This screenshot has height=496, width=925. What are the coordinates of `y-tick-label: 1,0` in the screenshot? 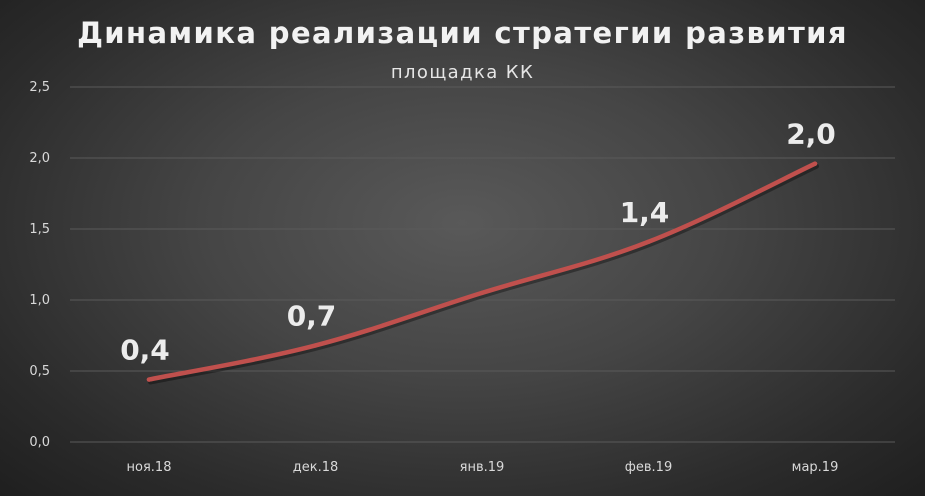 It's located at (39, 300).